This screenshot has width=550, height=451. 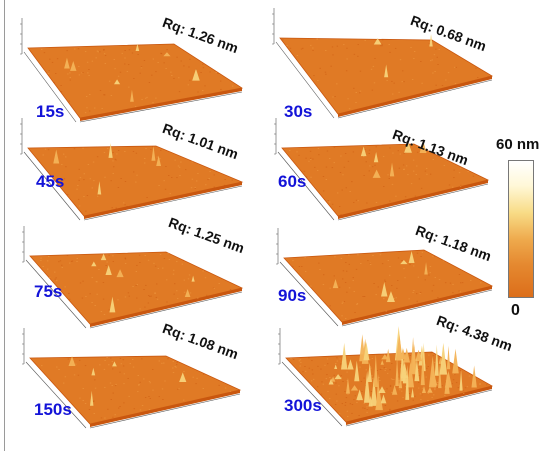 I want to click on colorbar-max-label: 60 nm, so click(x=518, y=144).